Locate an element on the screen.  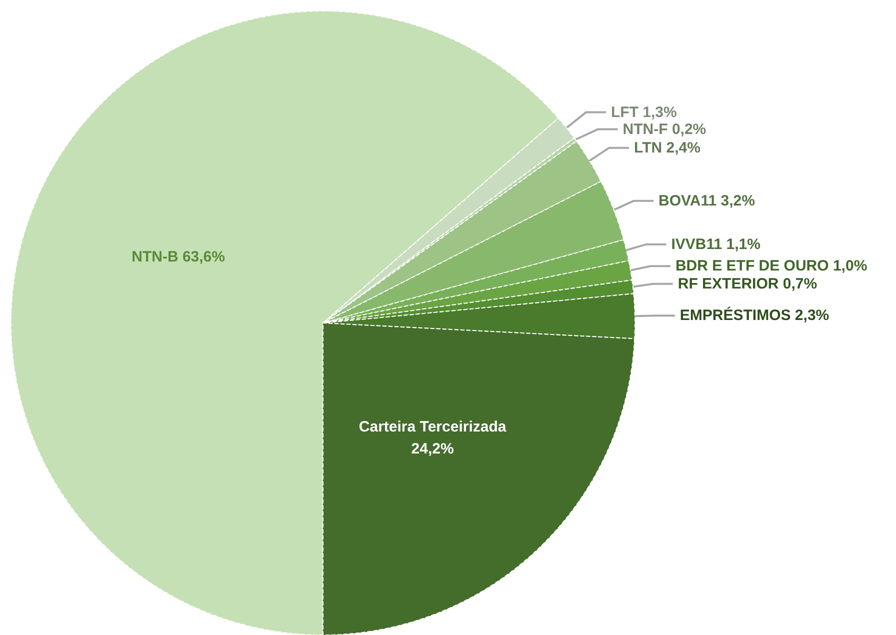
slice-label: NTN-F 0,2% is located at coordinates (664, 129).